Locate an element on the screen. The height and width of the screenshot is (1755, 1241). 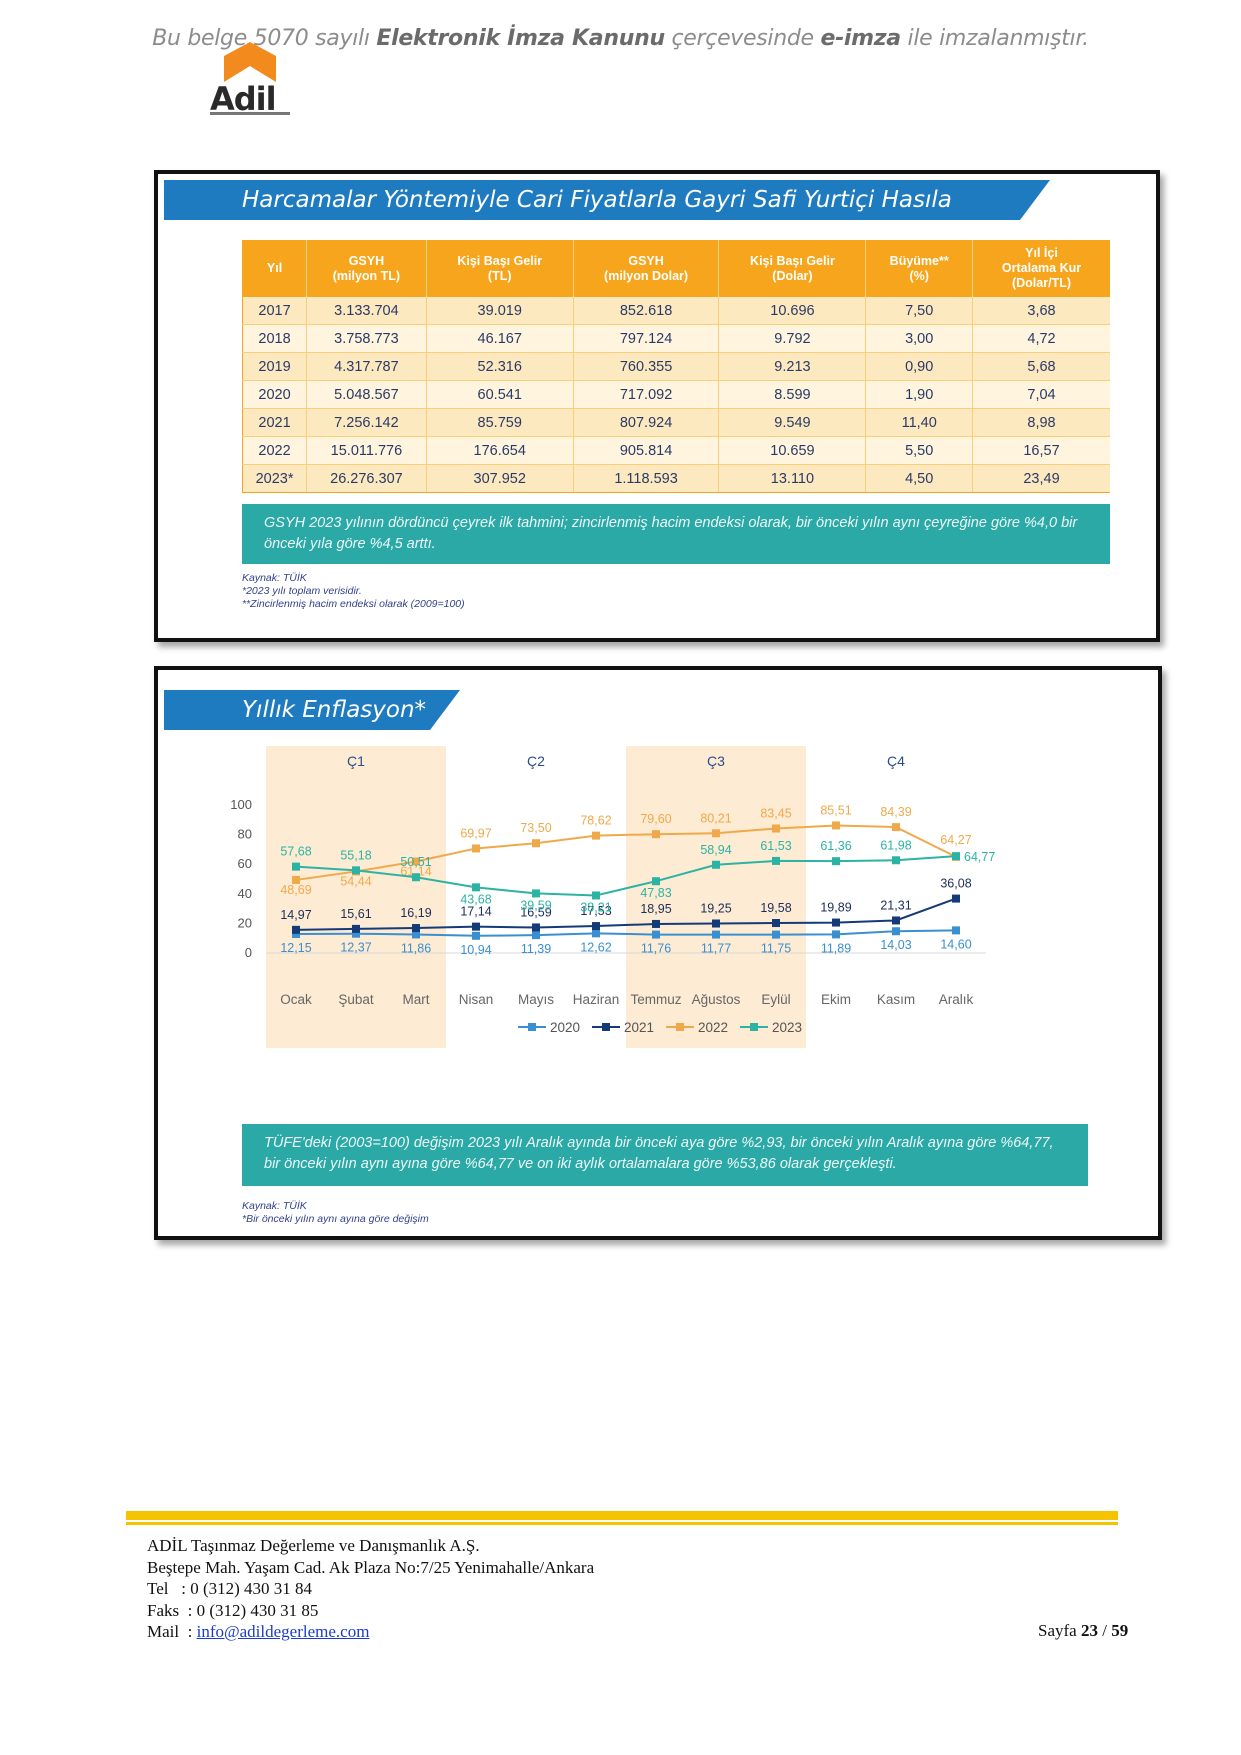
data-label-2022: 61,14 is located at coordinates (415, 872).